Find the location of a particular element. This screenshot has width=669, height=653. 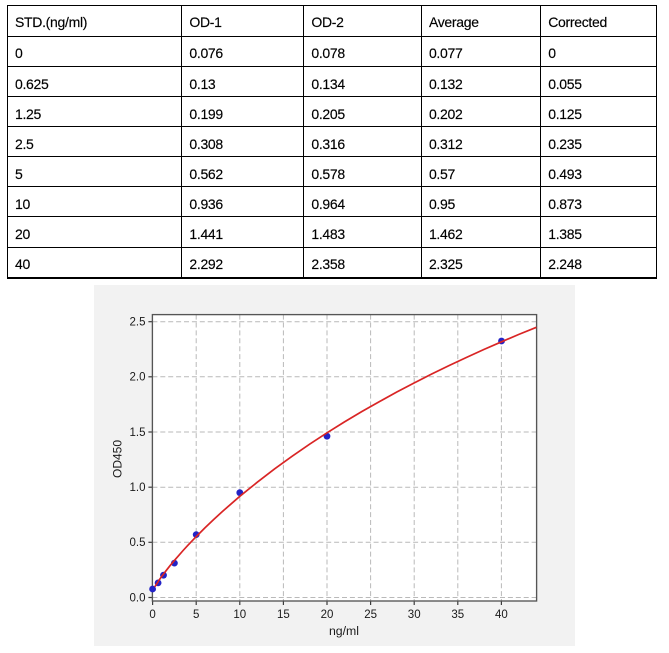

svg-text: 5 is located at coordinates (196, 615).